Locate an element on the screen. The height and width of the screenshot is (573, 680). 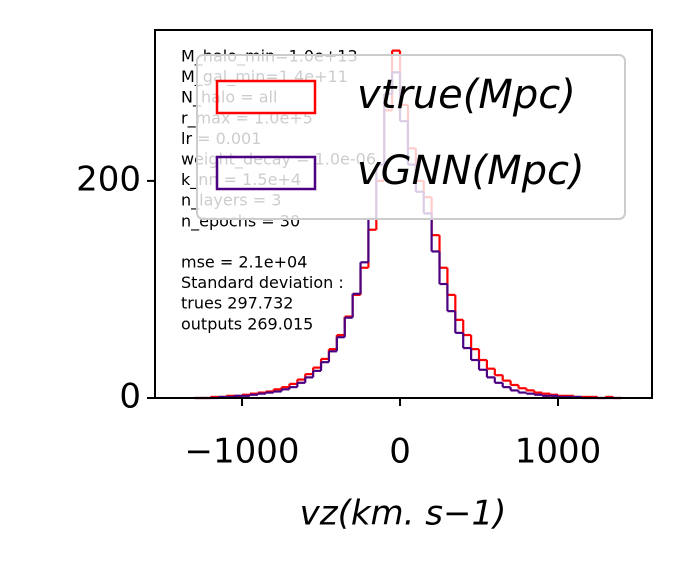
x-axis-label: vz(km. s−1) is located at coordinates (403, 514).